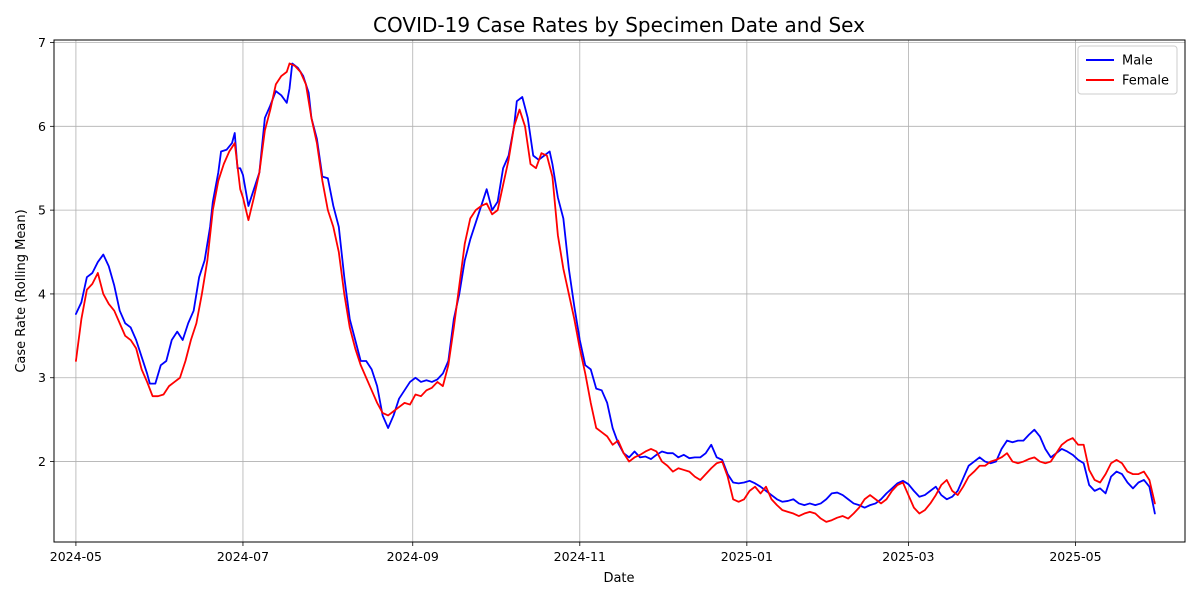  I want to click on legend: Male Female, so click(1127, 70).